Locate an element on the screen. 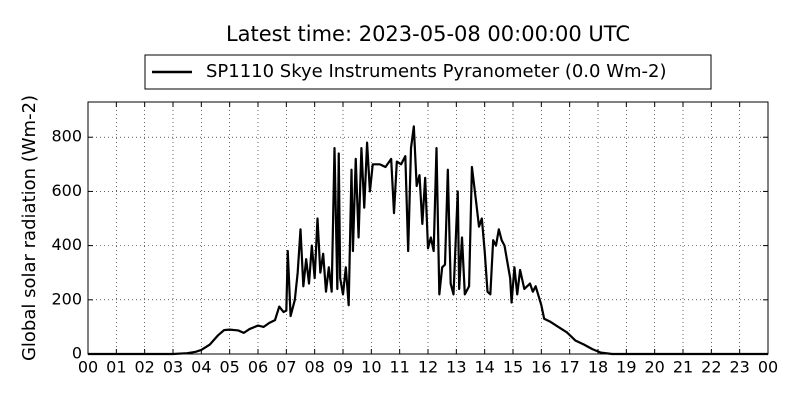 This screenshot has width=800, height=404. x-tick-label: 21 is located at coordinates (683, 367).